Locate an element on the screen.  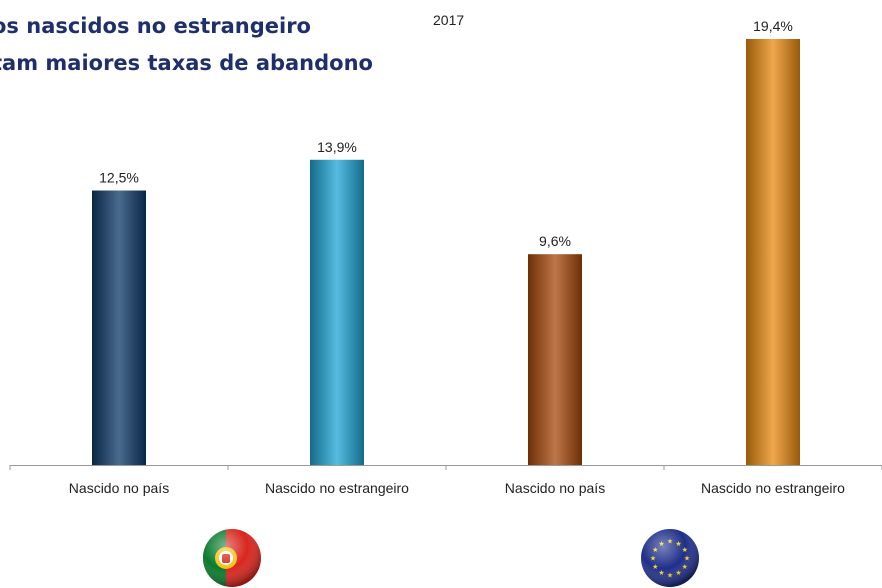
chart-title-line-1: os nascidos no estrangeiro is located at coordinates (155, 26).